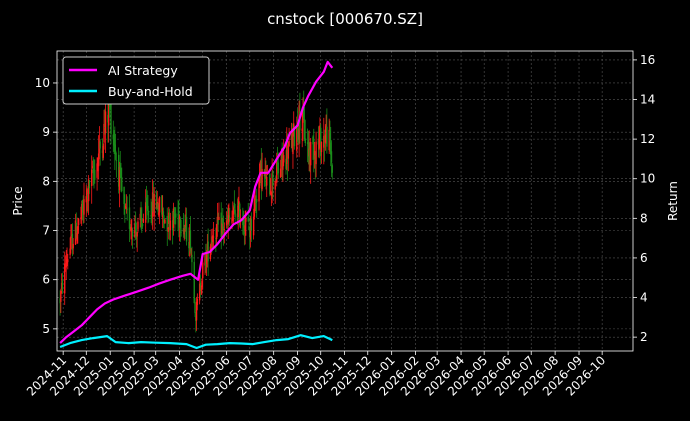 Image resolution: width=690 pixels, height=421 pixels. What do you see at coordinates (644, 298) in the screenshot?
I see `right-tick-label: 4` at bounding box center [644, 298].